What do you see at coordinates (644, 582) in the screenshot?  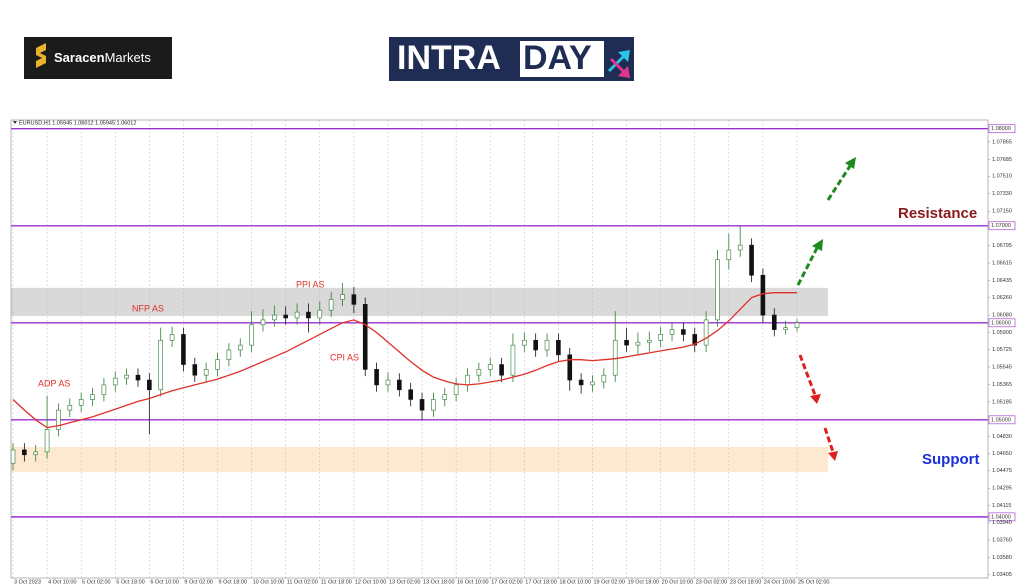 I see `x-tick-label: 19 Oct 18:00` at bounding box center [644, 582].